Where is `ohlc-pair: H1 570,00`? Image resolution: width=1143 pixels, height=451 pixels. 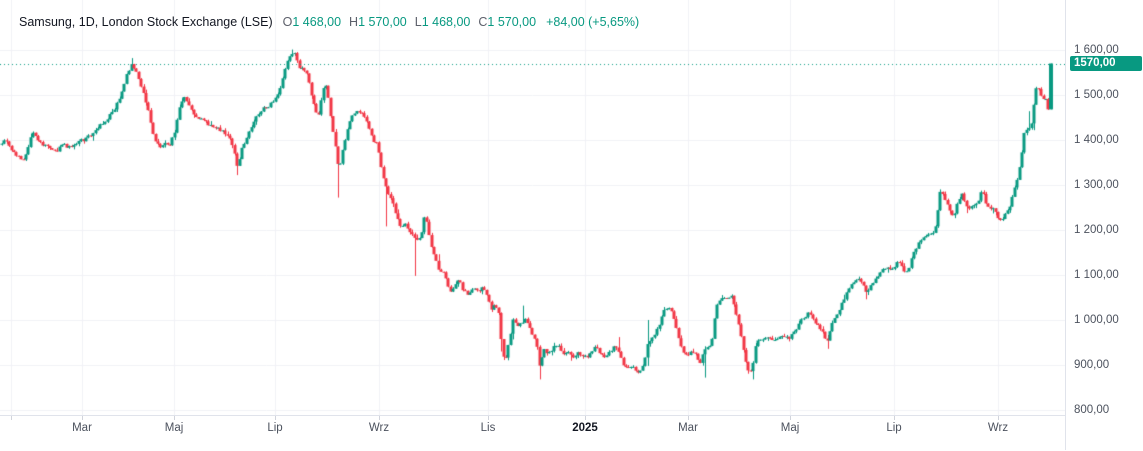
ohlc-pair: H1 570,00 is located at coordinates (378, 22).